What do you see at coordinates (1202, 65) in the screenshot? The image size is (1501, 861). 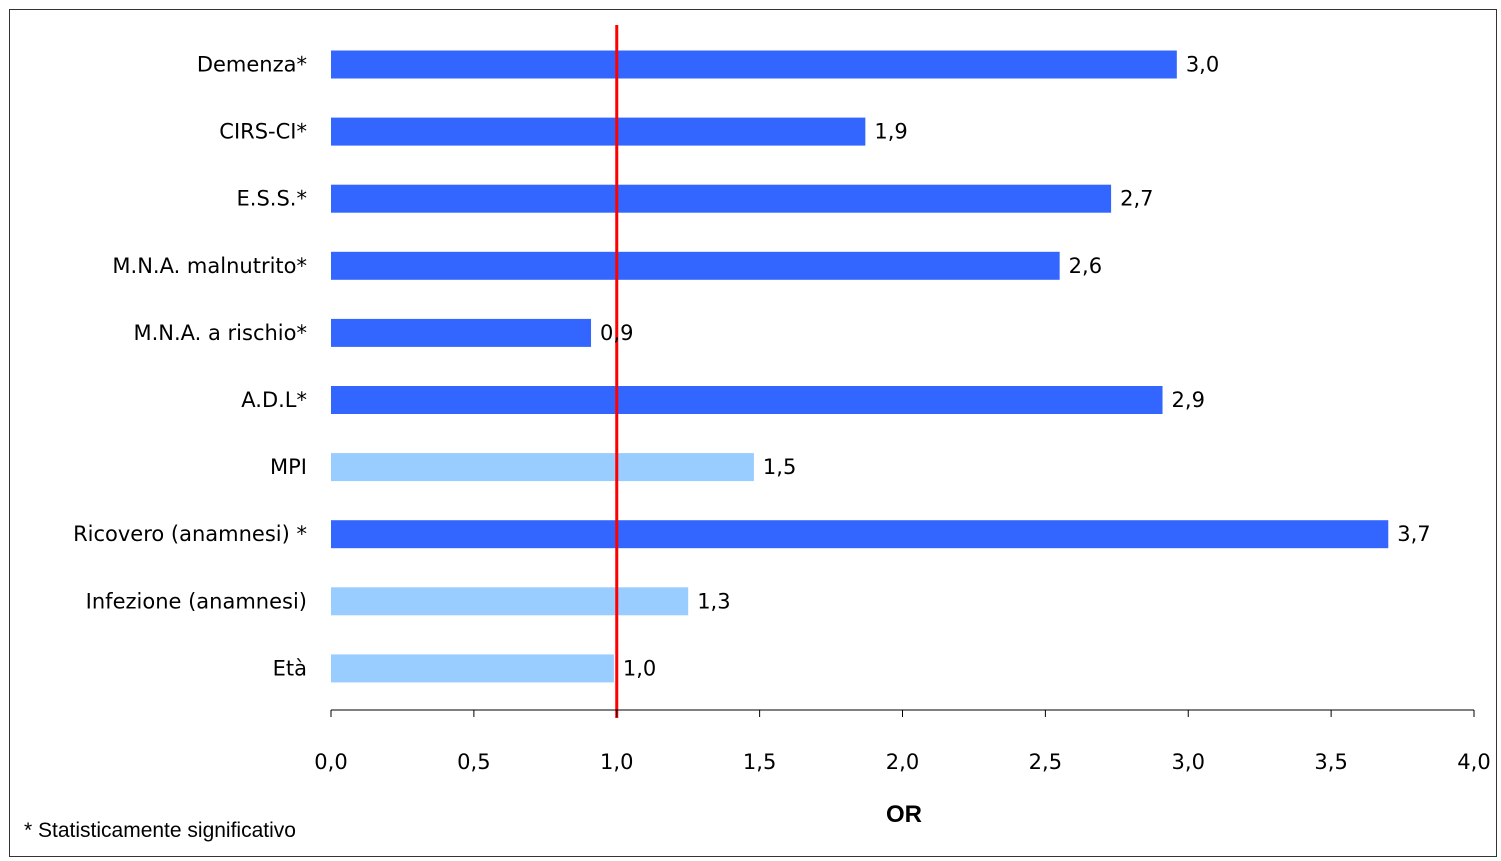 I see `data-label: 3,0` at bounding box center [1202, 65].